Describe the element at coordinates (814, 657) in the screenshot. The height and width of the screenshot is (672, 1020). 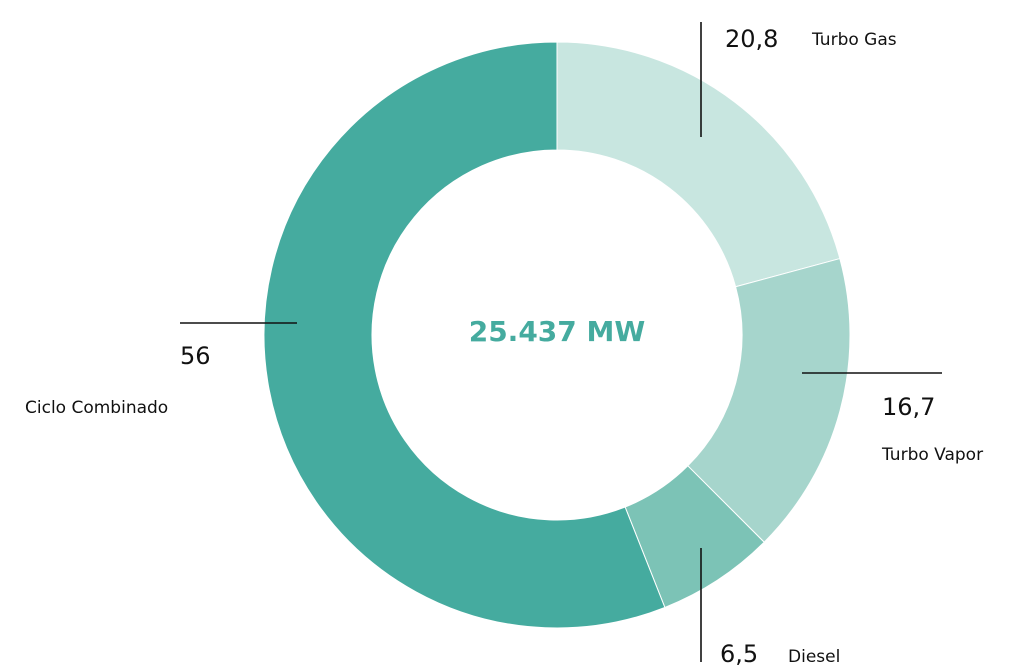
I see `category-label: Diesel` at that location.